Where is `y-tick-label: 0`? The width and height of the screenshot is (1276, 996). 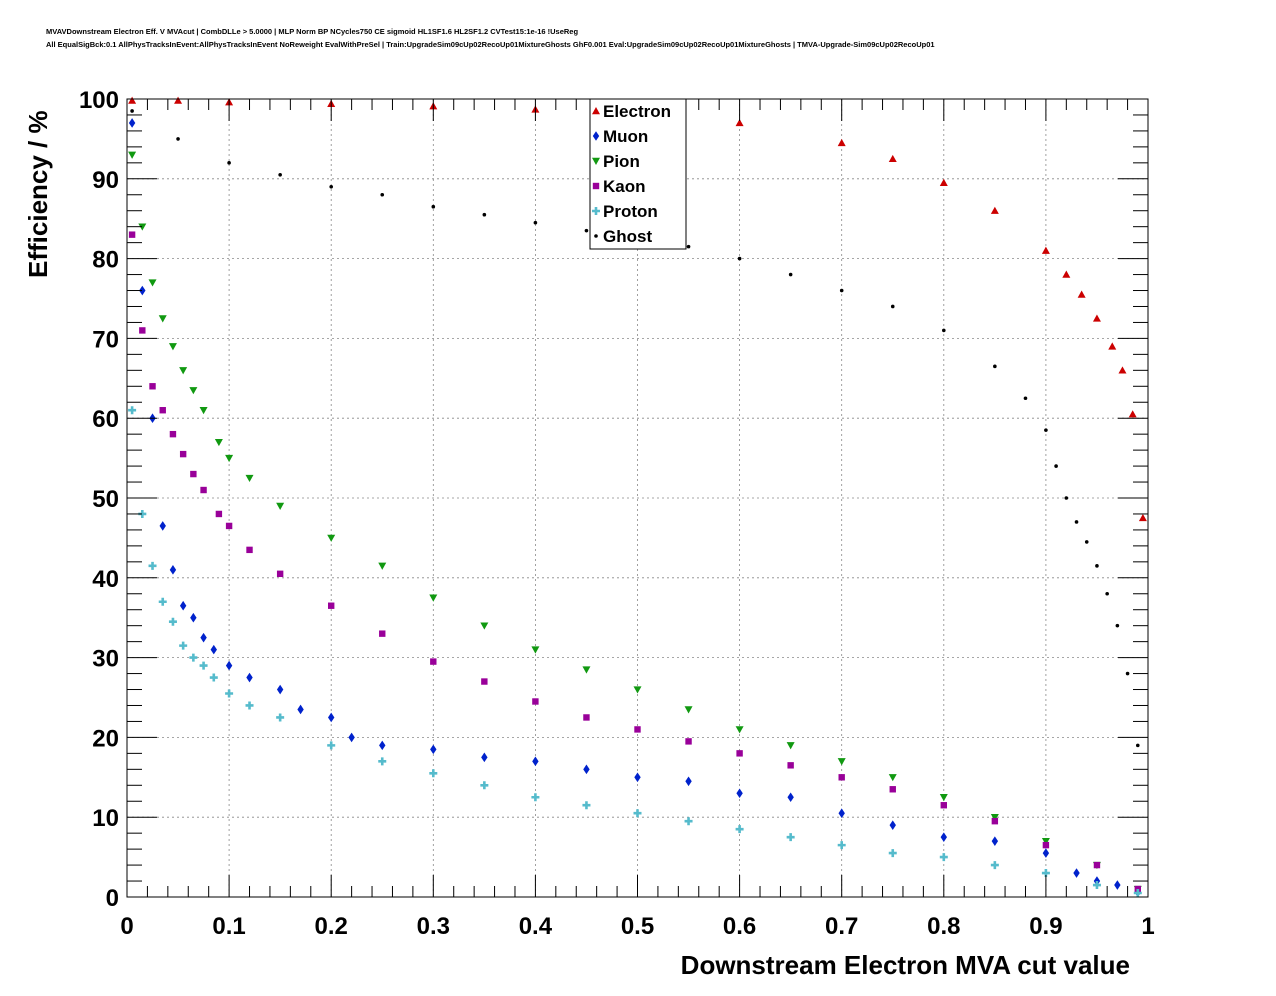
y-tick-label: 0 is located at coordinates (112, 898).